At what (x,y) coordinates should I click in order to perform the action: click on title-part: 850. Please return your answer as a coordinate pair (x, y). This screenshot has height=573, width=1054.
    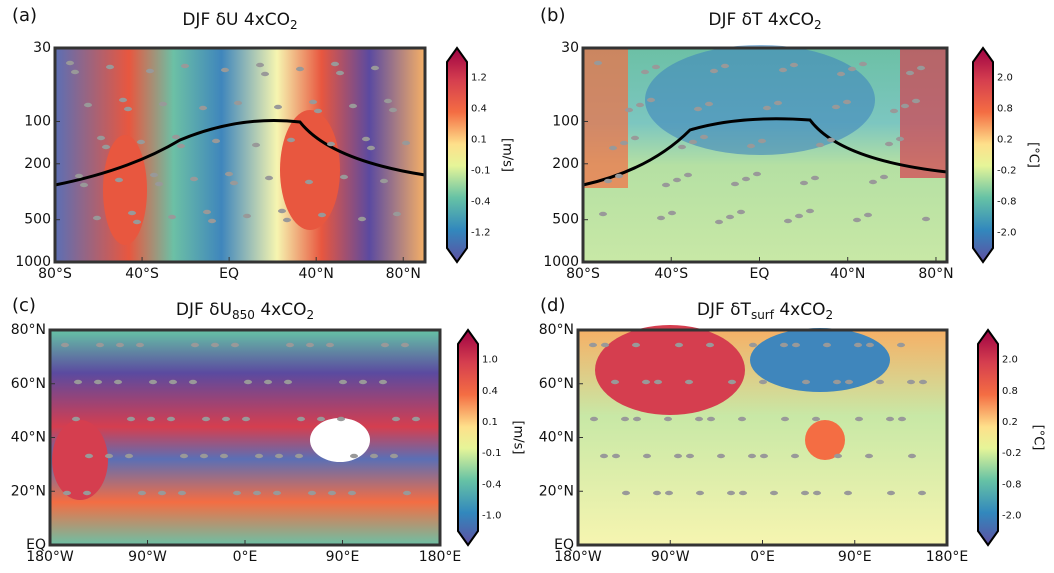
    Looking at the image, I should click on (243, 315).